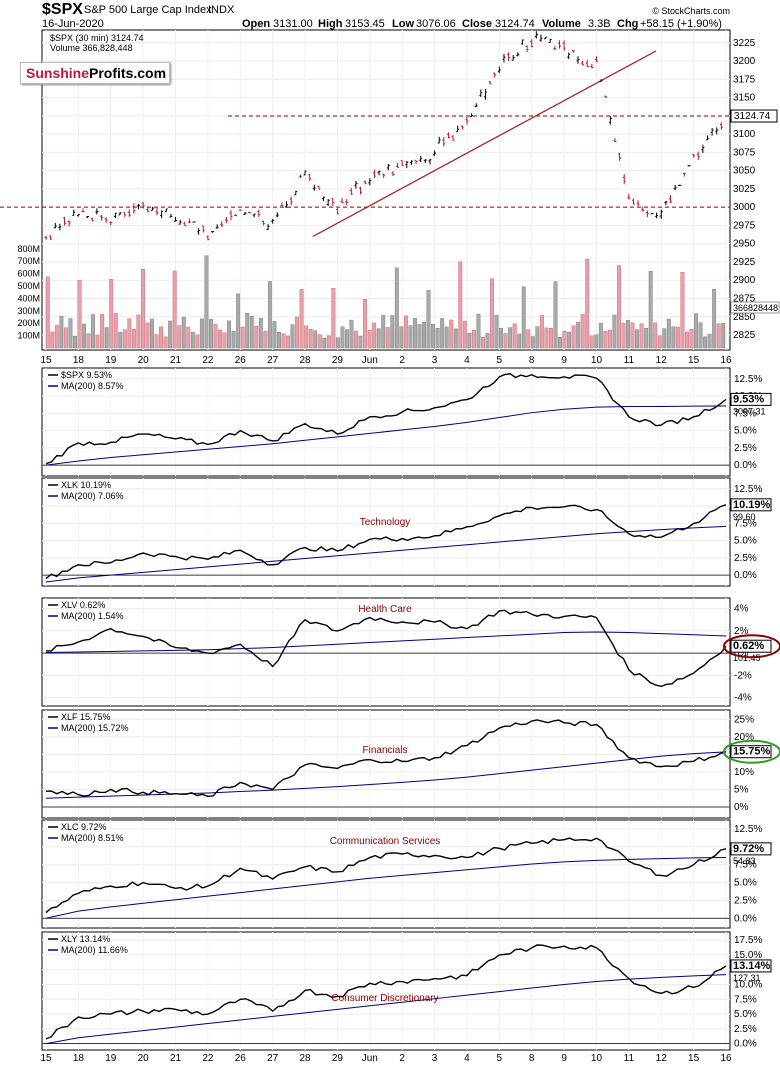  I want to click on panel-frame-spx, so click(386, 422).